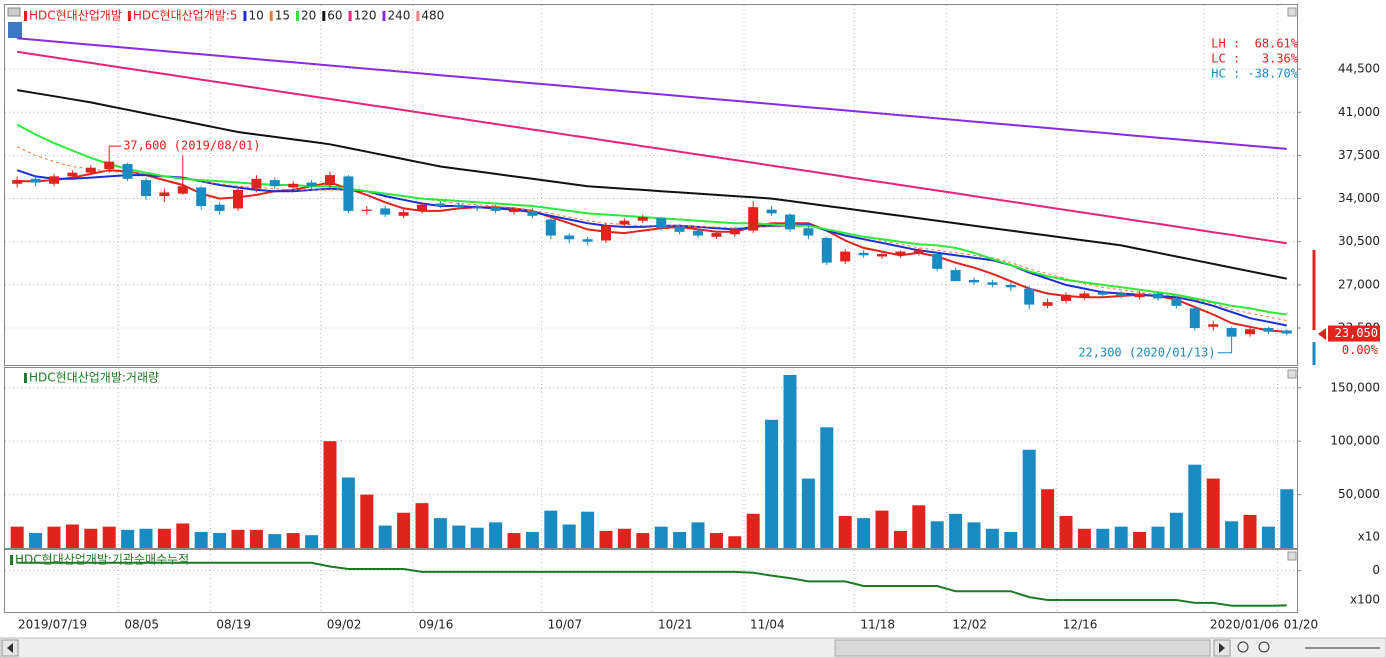  I want to click on price-tag-label: 23,050, so click(1356, 333).